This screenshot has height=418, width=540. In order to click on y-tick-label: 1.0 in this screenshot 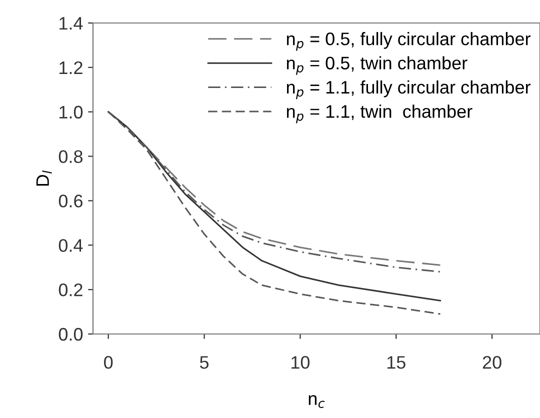, I will do `click(71, 112)`.